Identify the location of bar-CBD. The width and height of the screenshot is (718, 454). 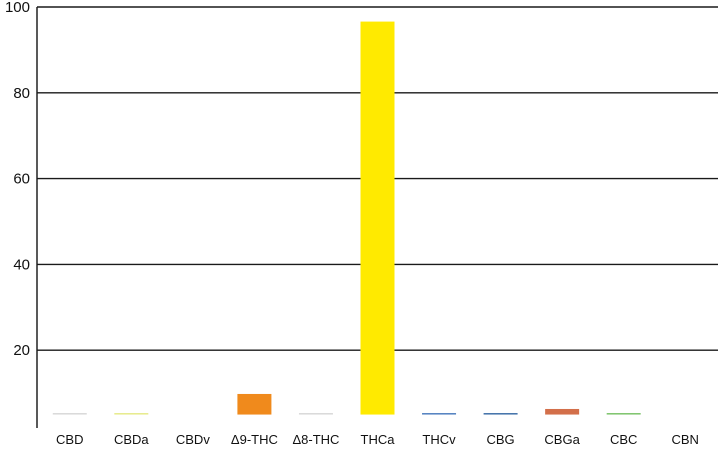
(69, 414).